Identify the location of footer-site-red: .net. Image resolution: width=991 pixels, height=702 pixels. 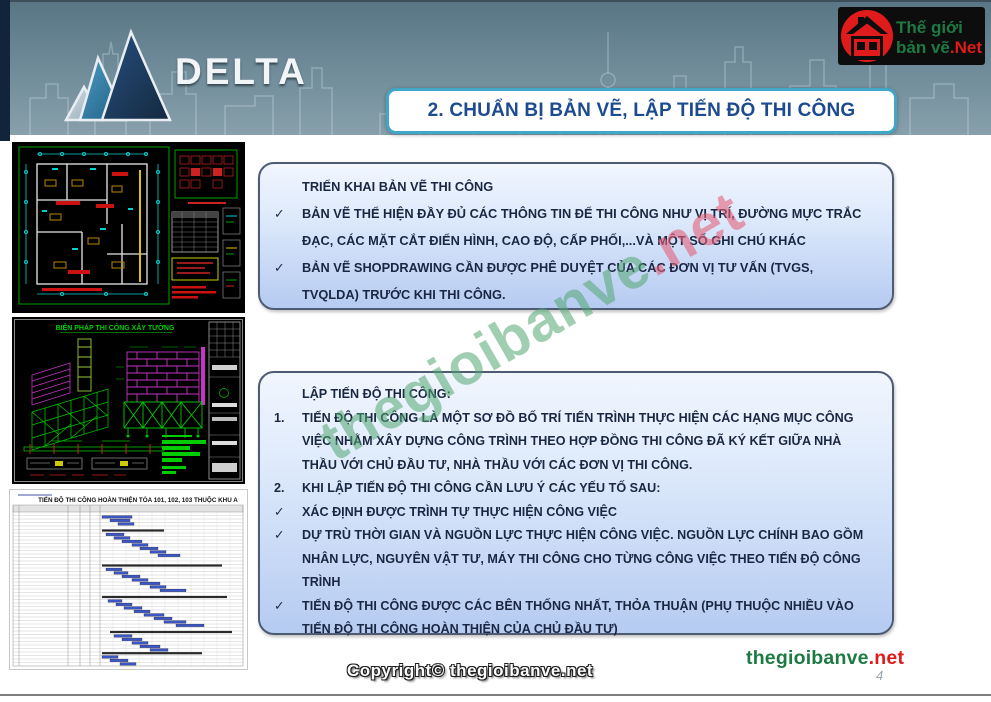
(886, 658).